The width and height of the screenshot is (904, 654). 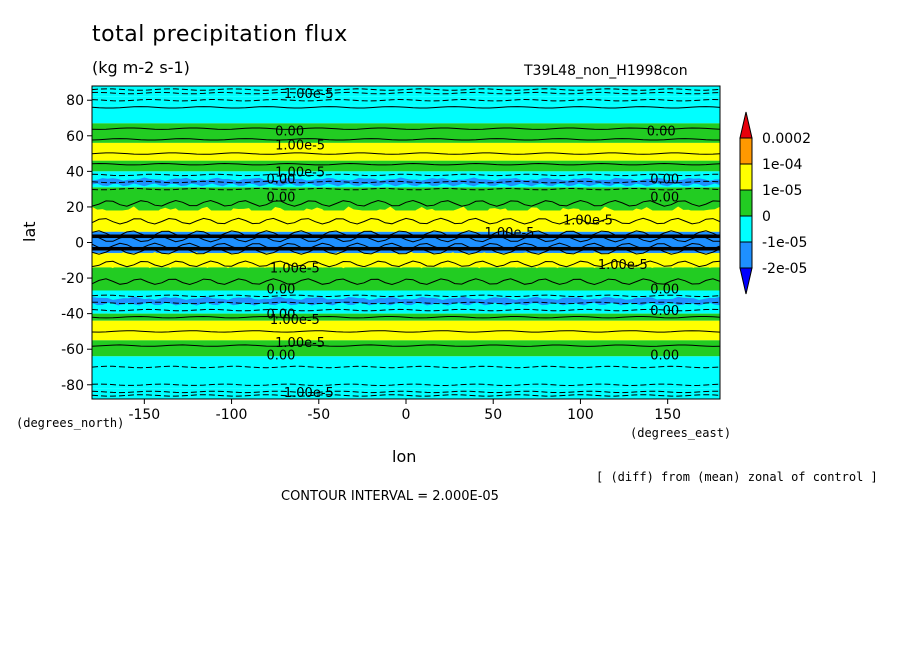 What do you see at coordinates (75, 137) in the screenshot?
I see `y-tick-label-7: 60` at bounding box center [75, 137].